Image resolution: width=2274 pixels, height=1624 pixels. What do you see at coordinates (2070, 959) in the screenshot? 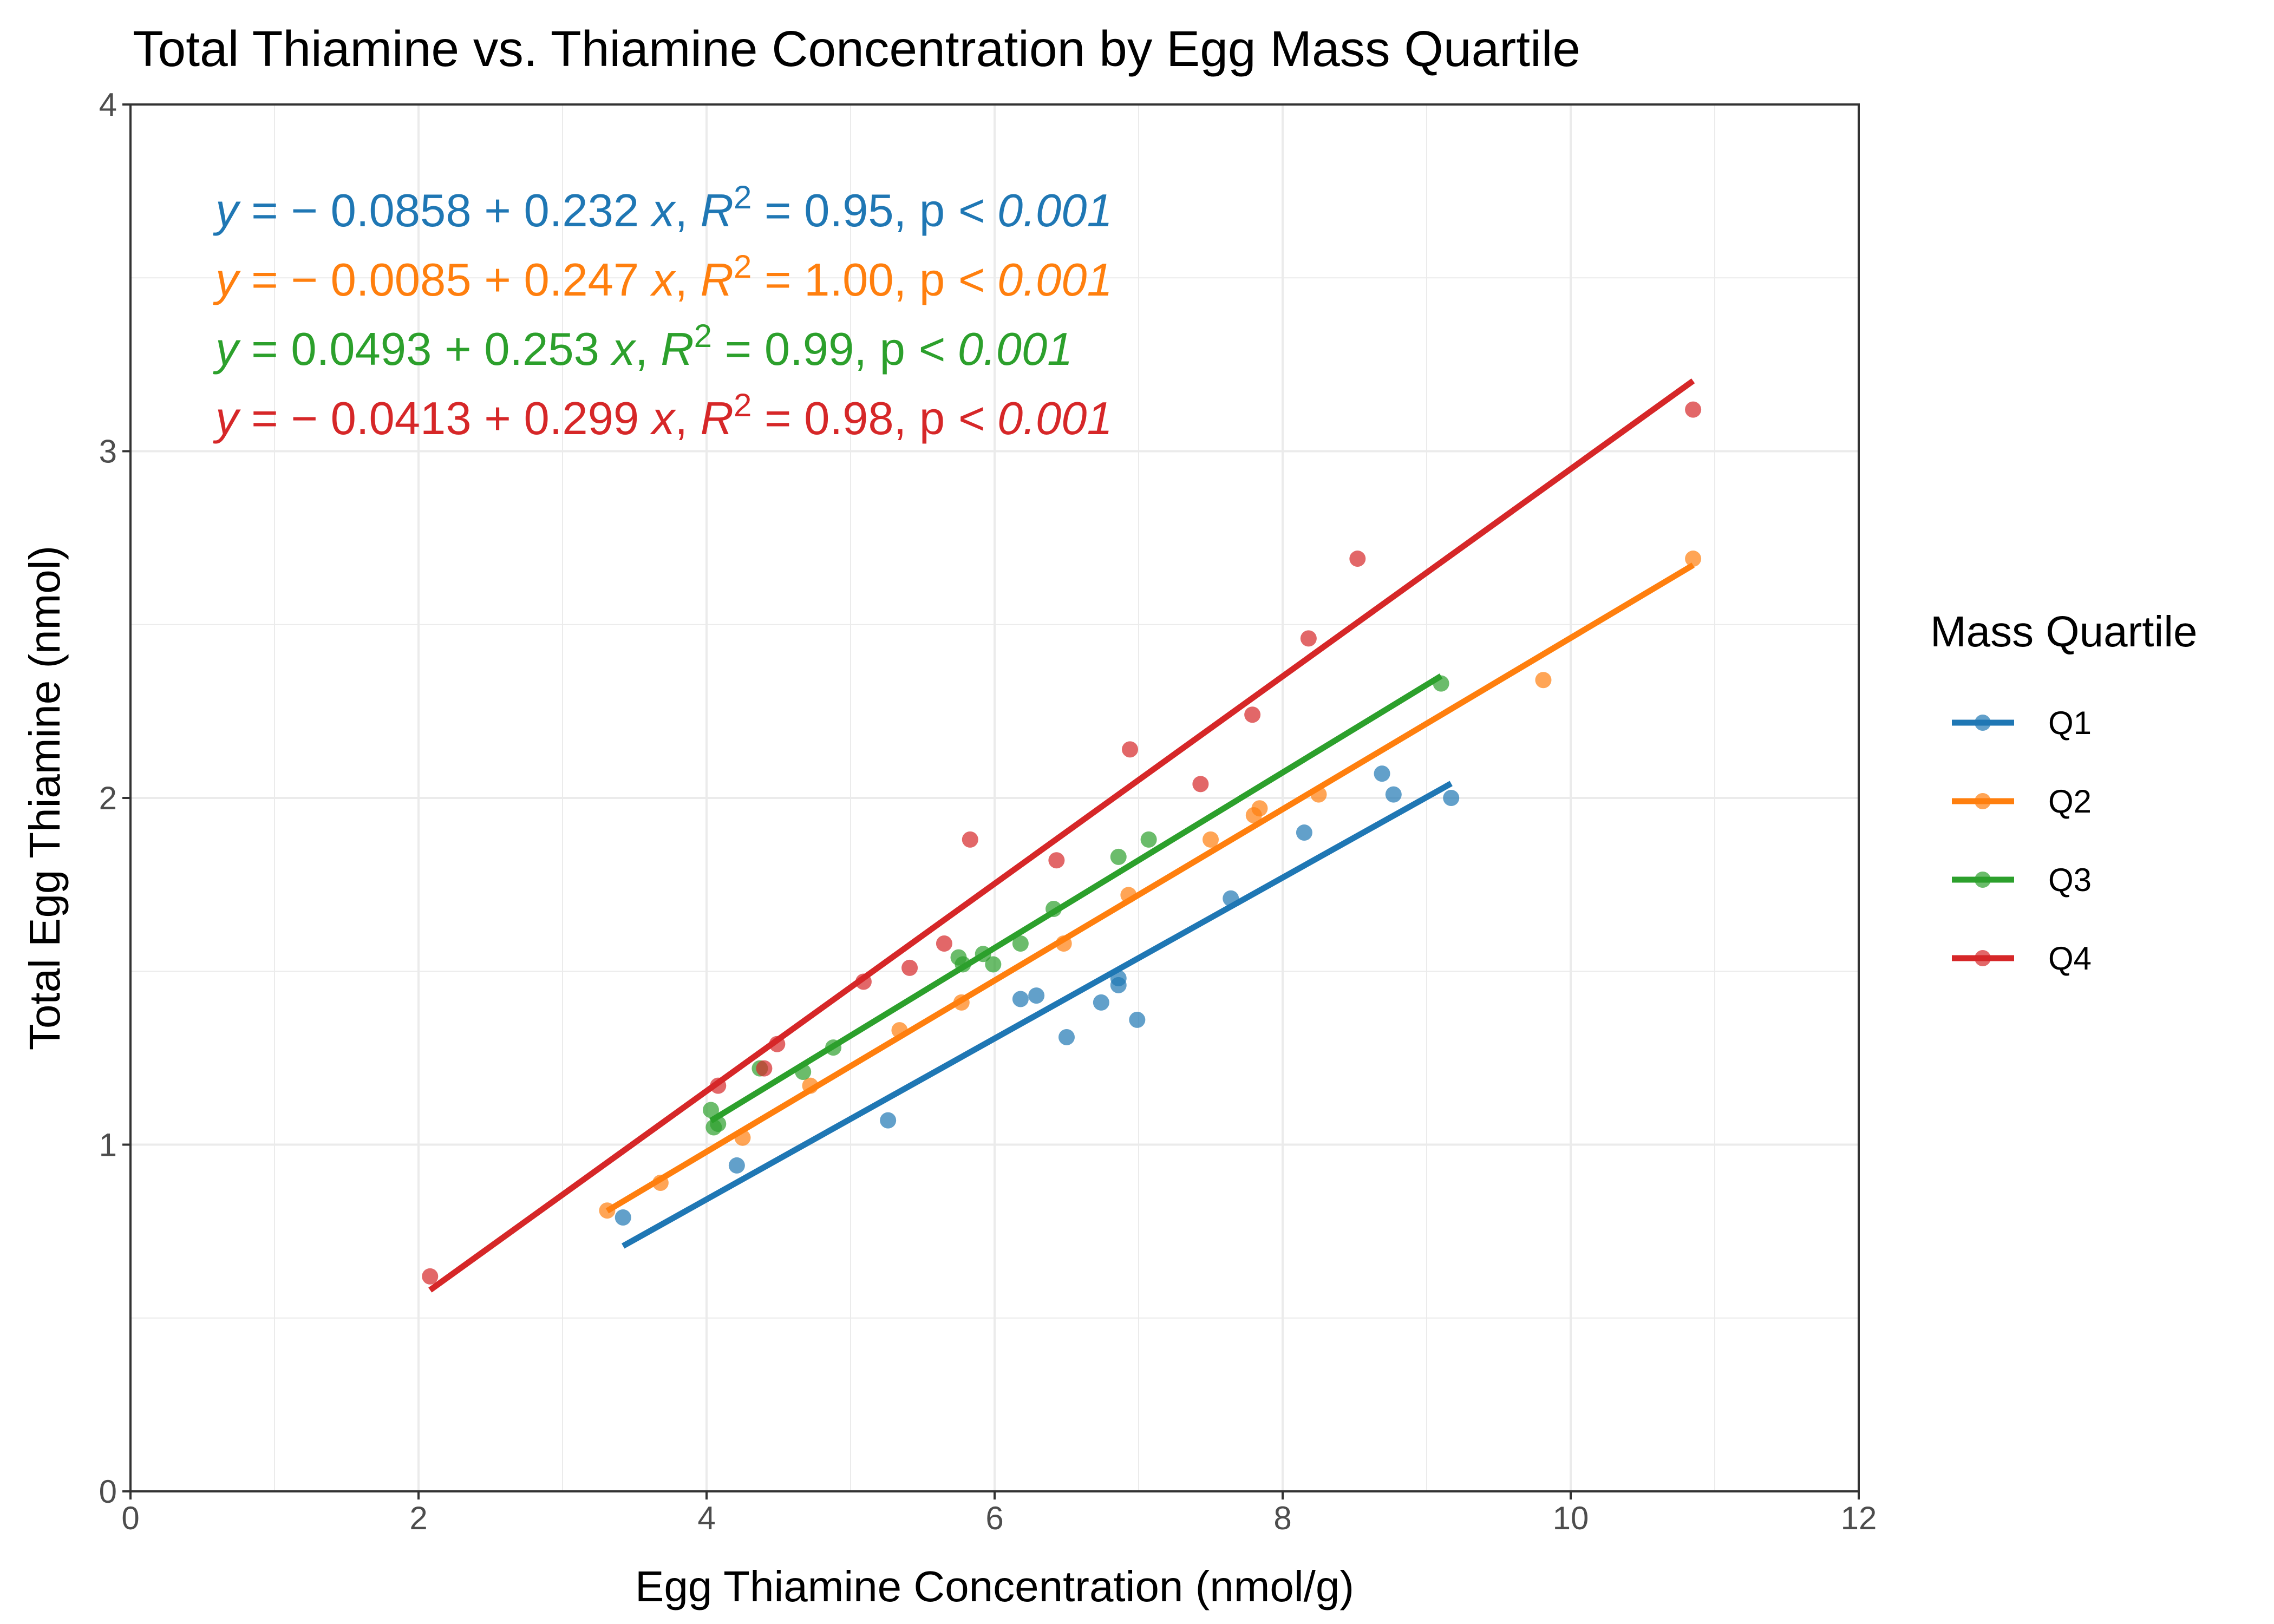
I see `legend-label-q4: Q4` at bounding box center [2070, 959].